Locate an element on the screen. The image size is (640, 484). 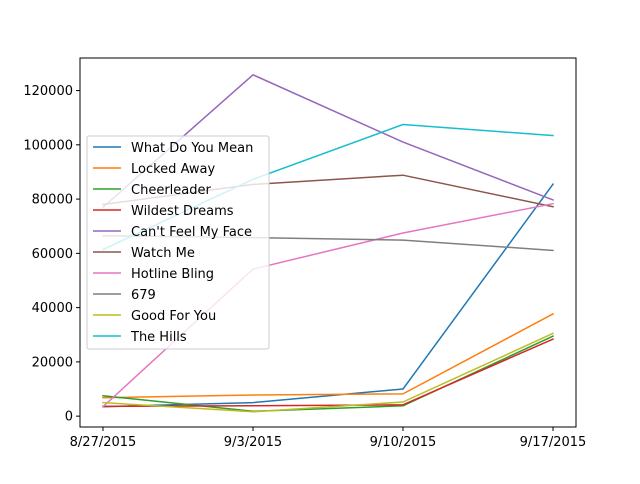
legend-label: 679 is located at coordinates (143, 295).